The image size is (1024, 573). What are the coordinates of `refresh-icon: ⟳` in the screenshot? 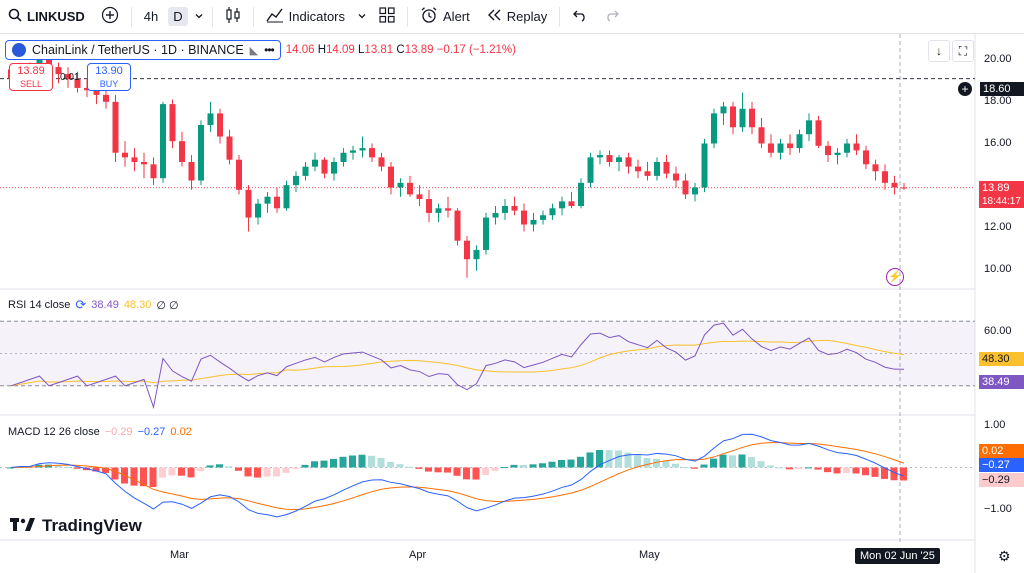 It's located at (81, 304).